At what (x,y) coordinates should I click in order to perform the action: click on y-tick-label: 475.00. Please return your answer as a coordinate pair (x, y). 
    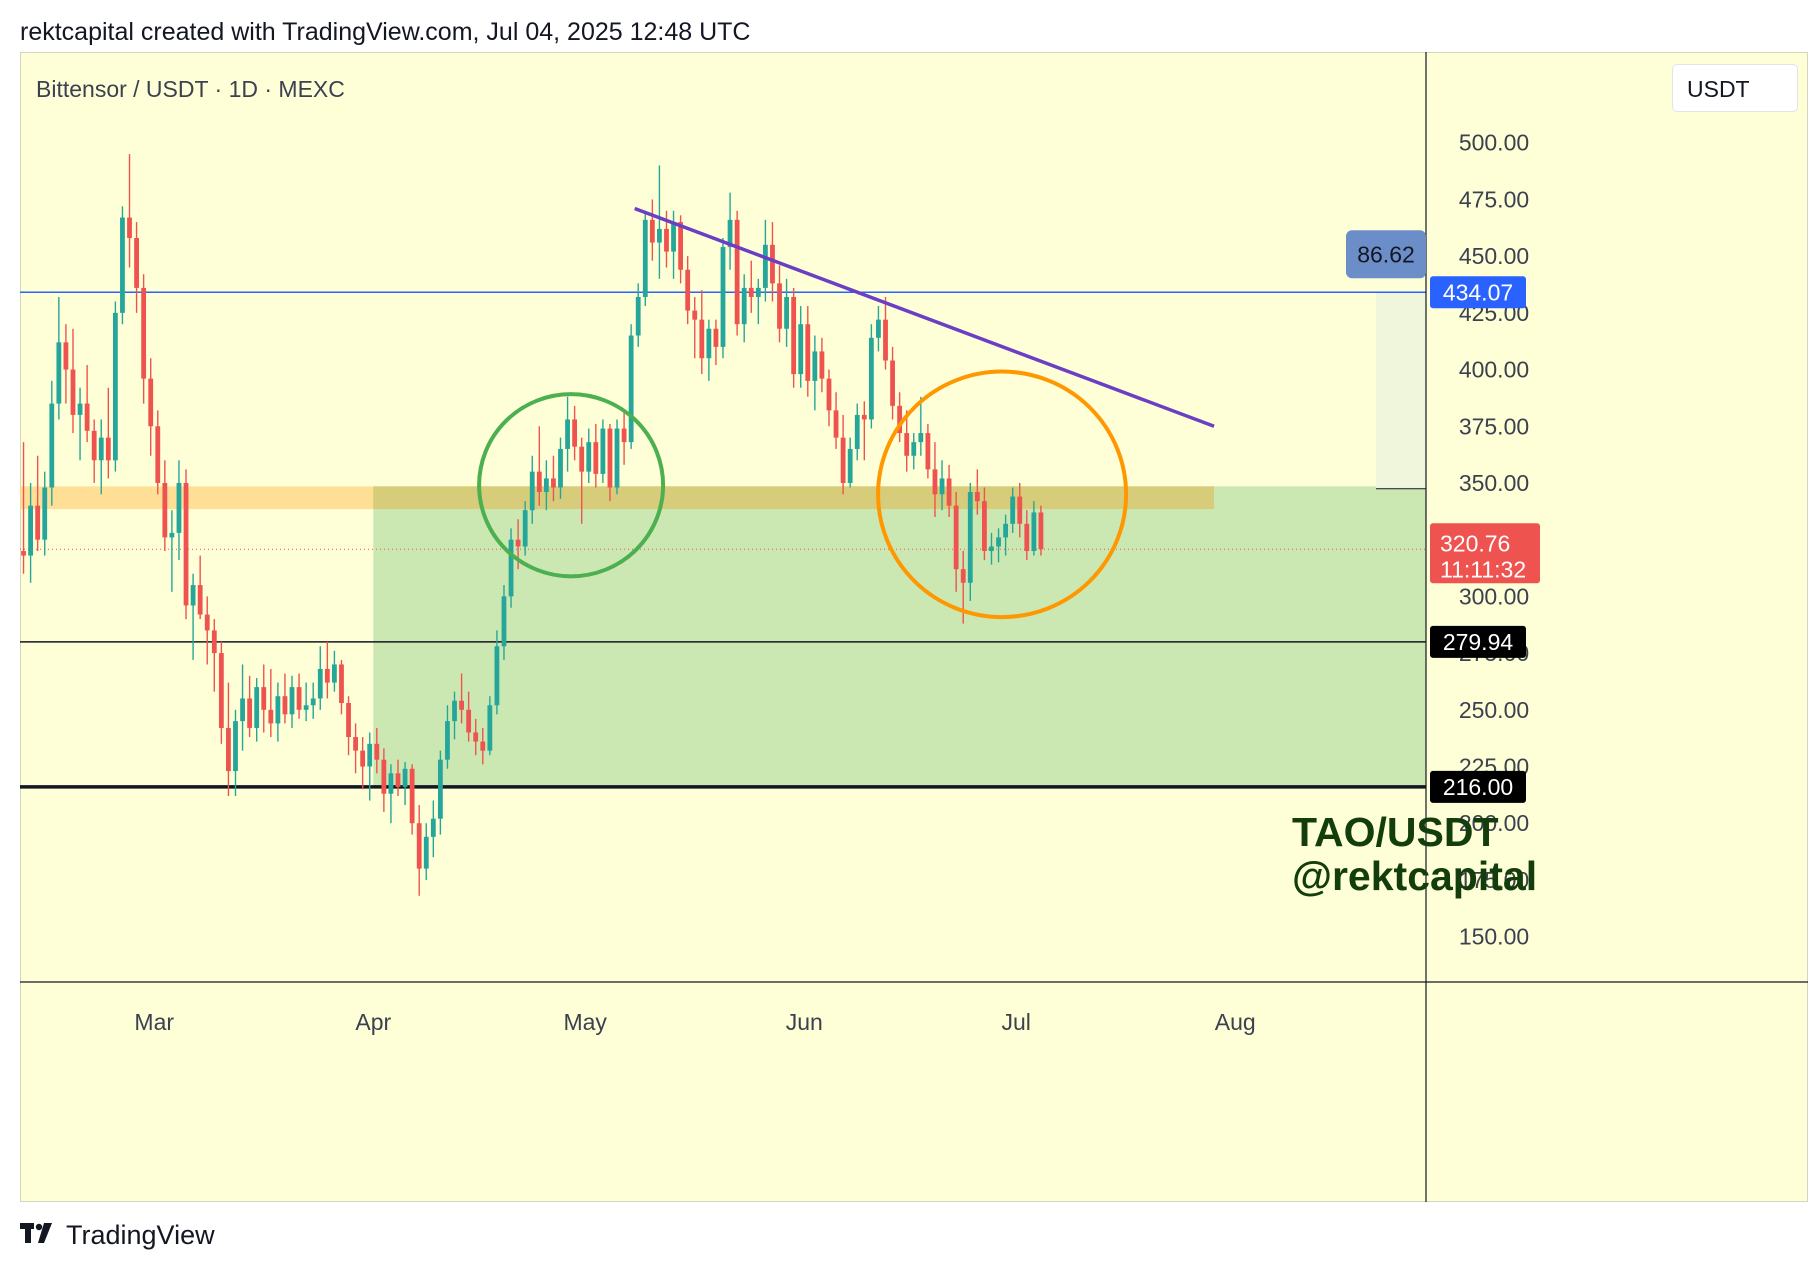
    Looking at the image, I should click on (1494, 199).